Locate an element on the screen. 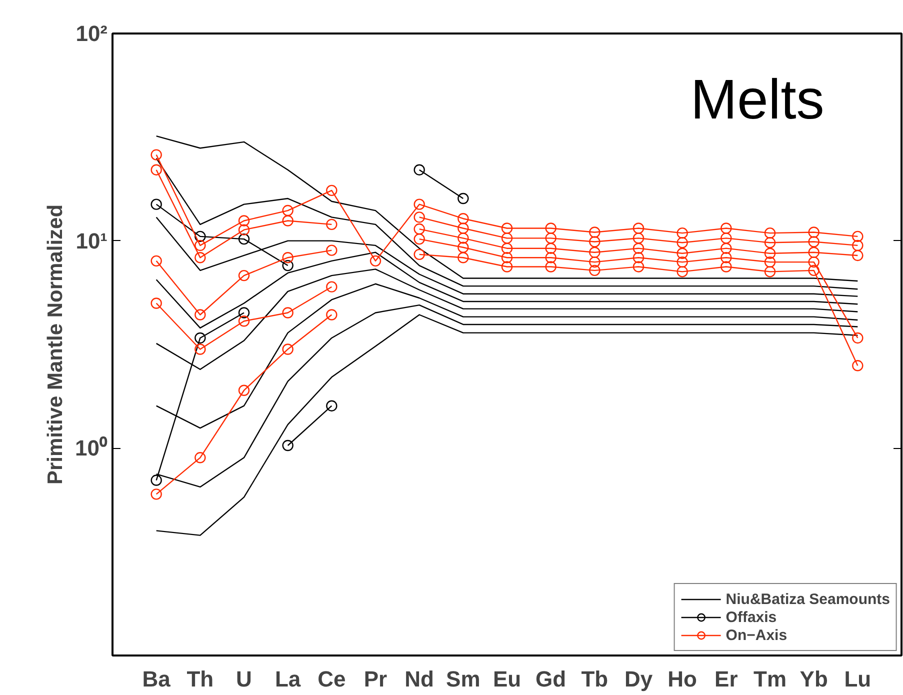 The height and width of the screenshot is (695, 903). x-tick-label: Ho is located at coordinates (682, 679).